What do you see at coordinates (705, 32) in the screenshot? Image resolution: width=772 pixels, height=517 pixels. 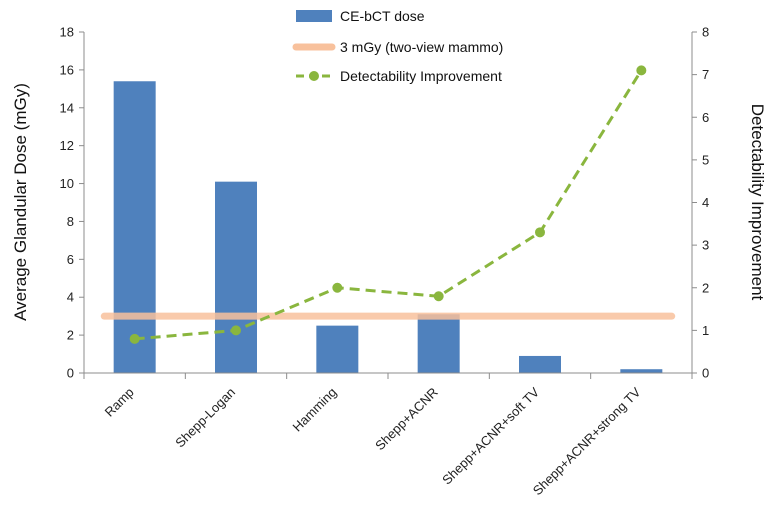 I see `right-tick-label: 8` at bounding box center [705, 32].